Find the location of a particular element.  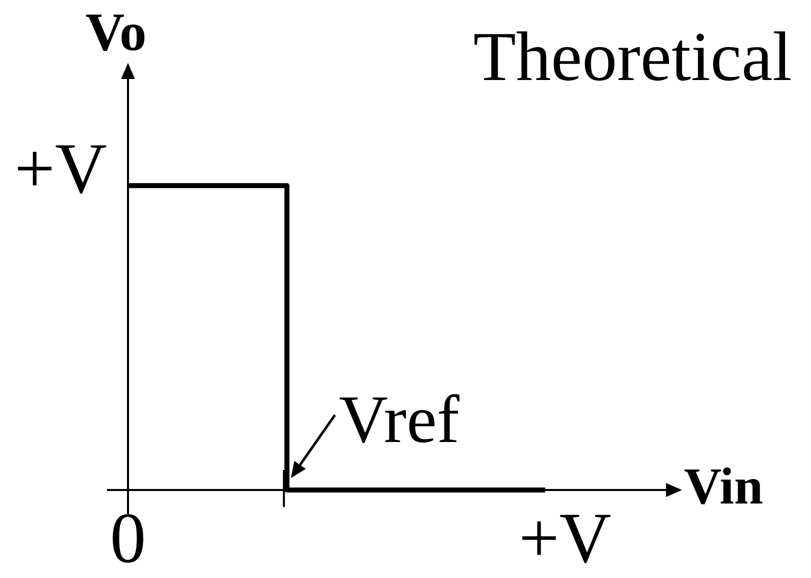

text: +V is located at coordinates (60, 168).